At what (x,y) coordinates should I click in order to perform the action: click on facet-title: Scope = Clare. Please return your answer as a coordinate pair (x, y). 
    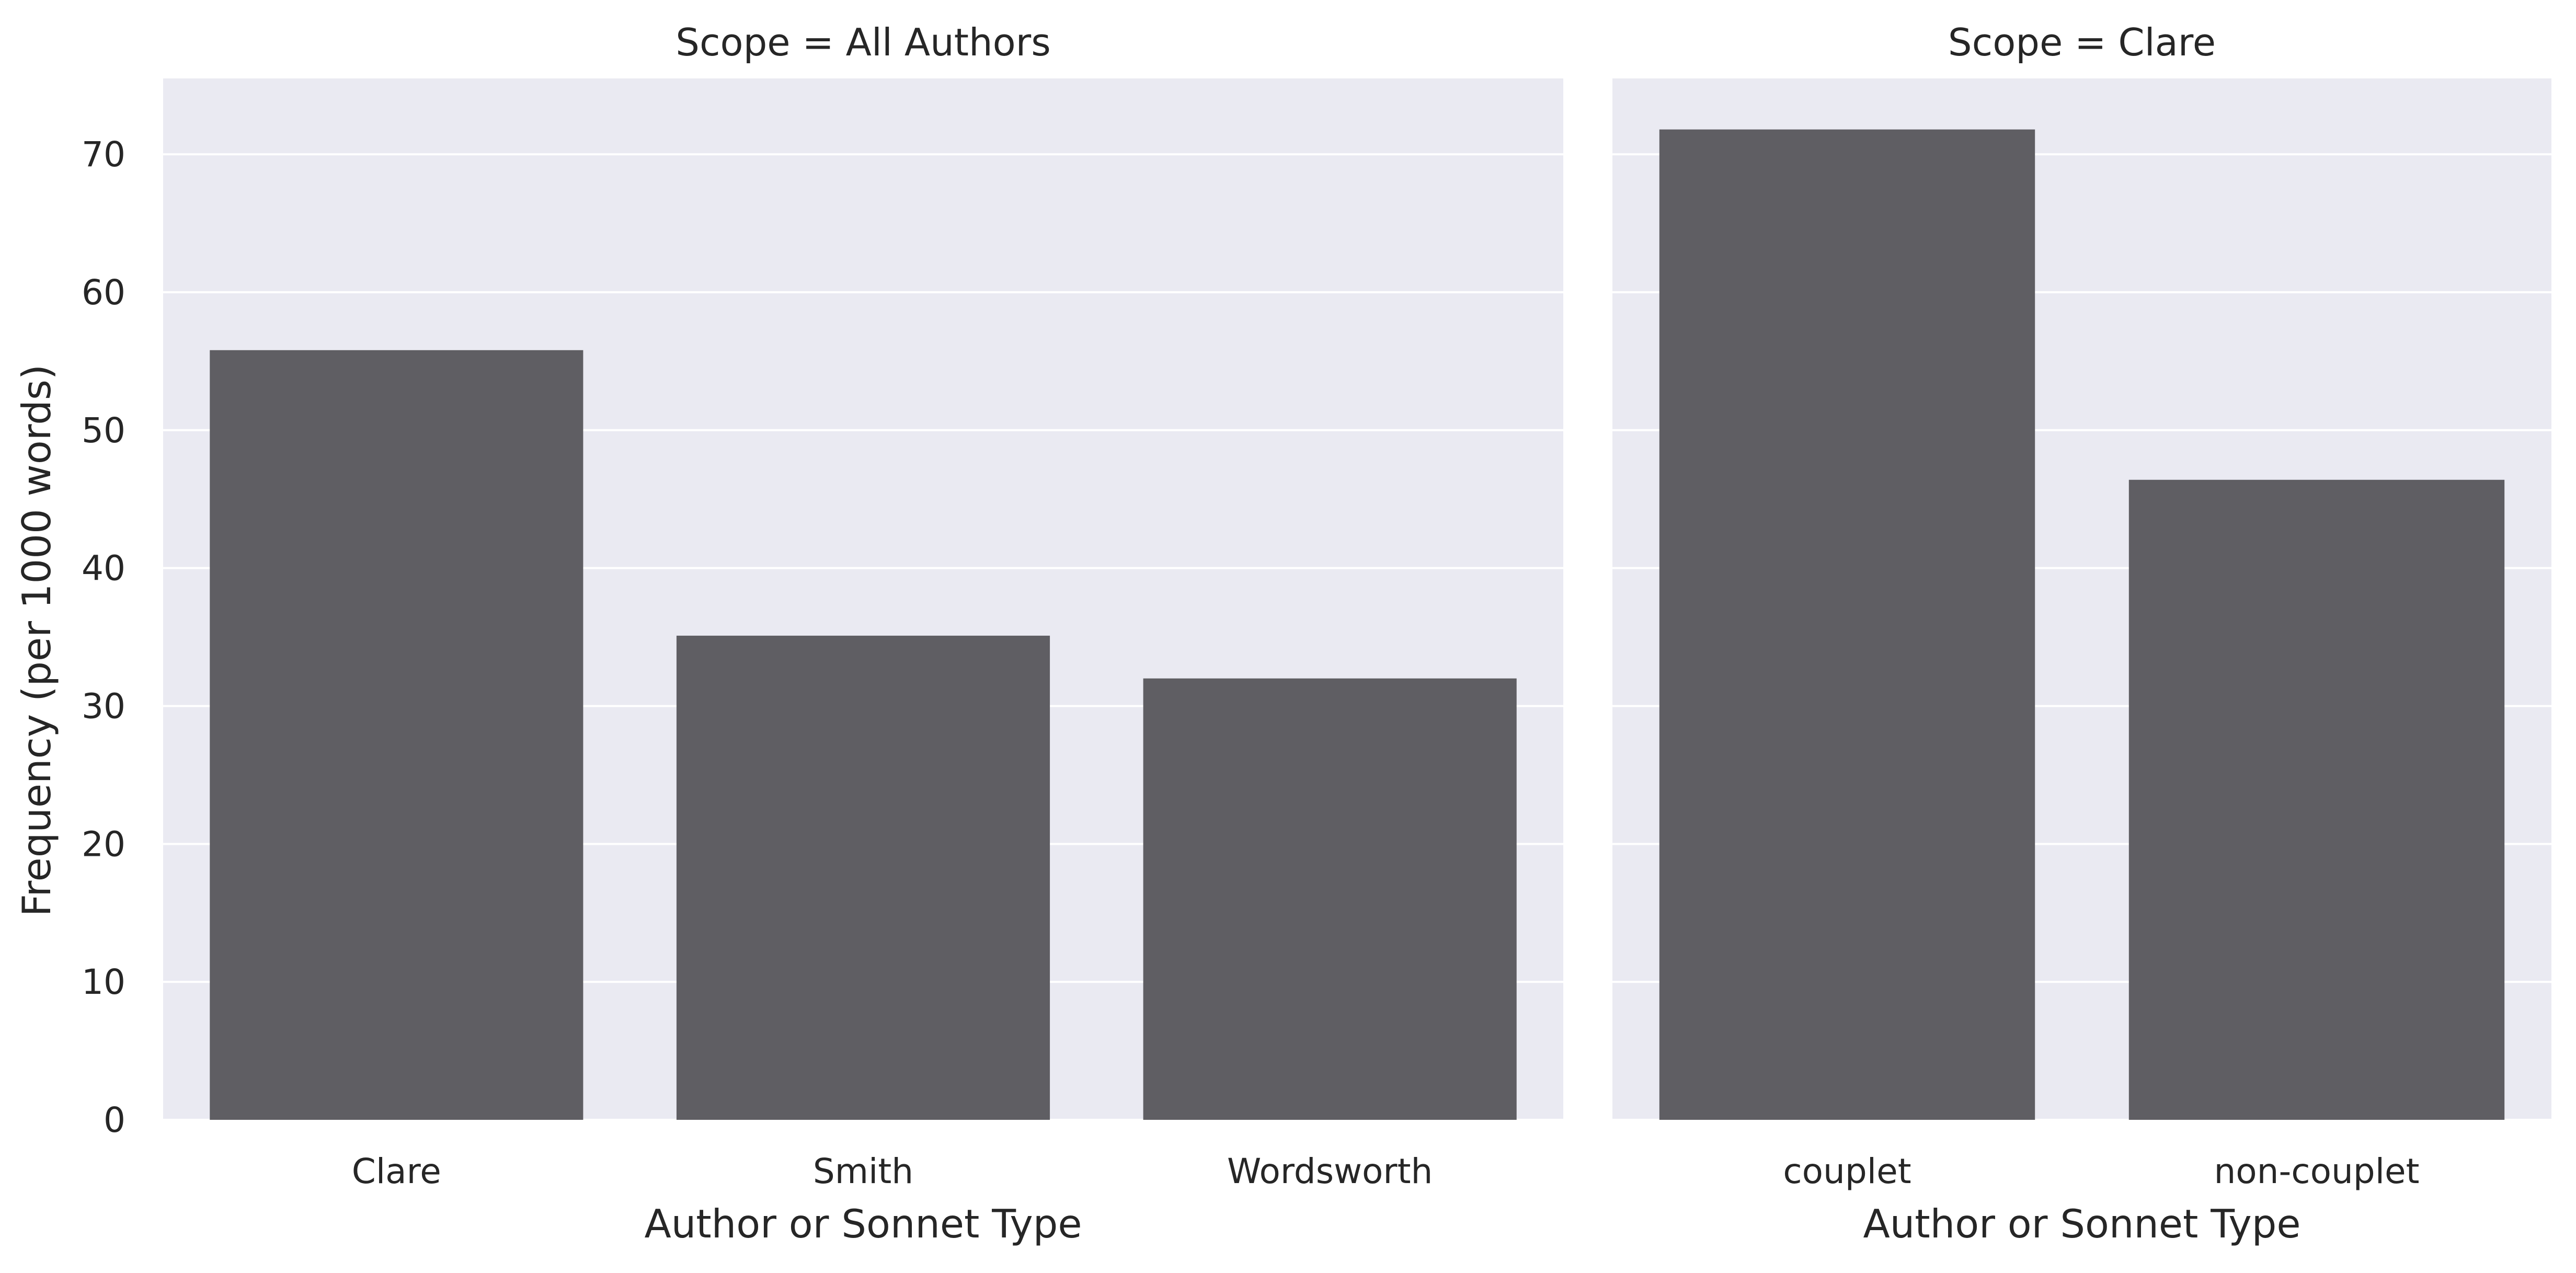
    Looking at the image, I should click on (2082, 42).